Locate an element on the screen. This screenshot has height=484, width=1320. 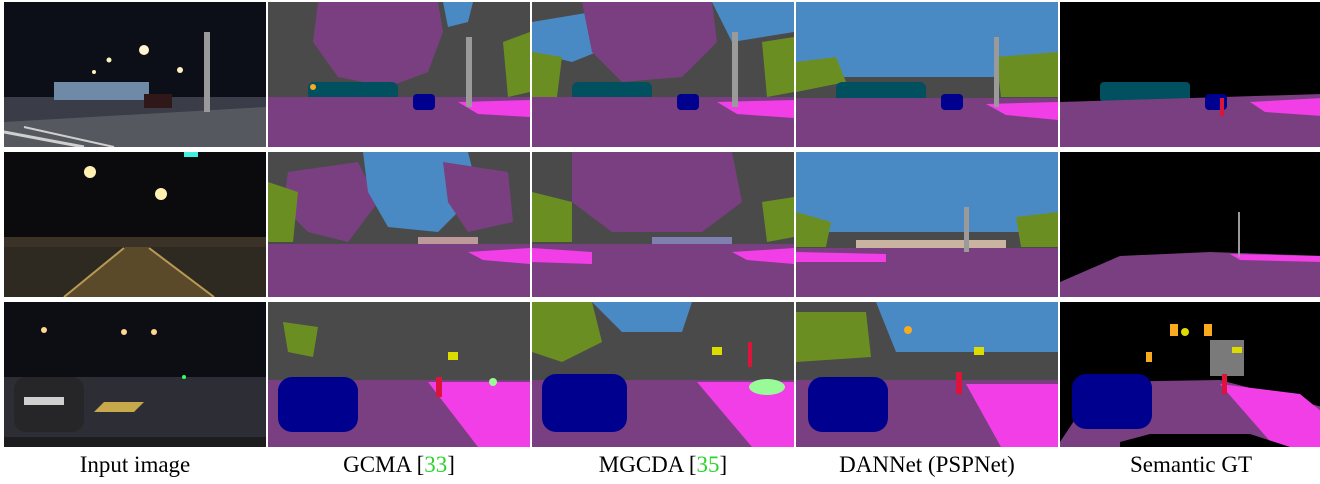
citation-link: 35 is located at coordinates (708, 464).